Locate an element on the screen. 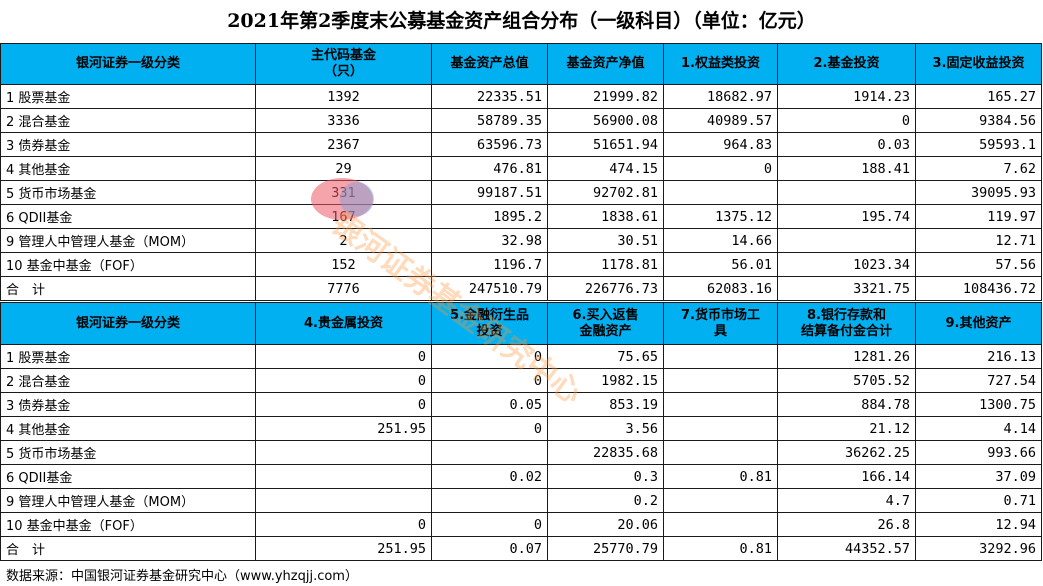 Image resolution: width=1043 pixels, height=586 pixels. value-cell: 58789.35 is located at coordinates (489, 120).